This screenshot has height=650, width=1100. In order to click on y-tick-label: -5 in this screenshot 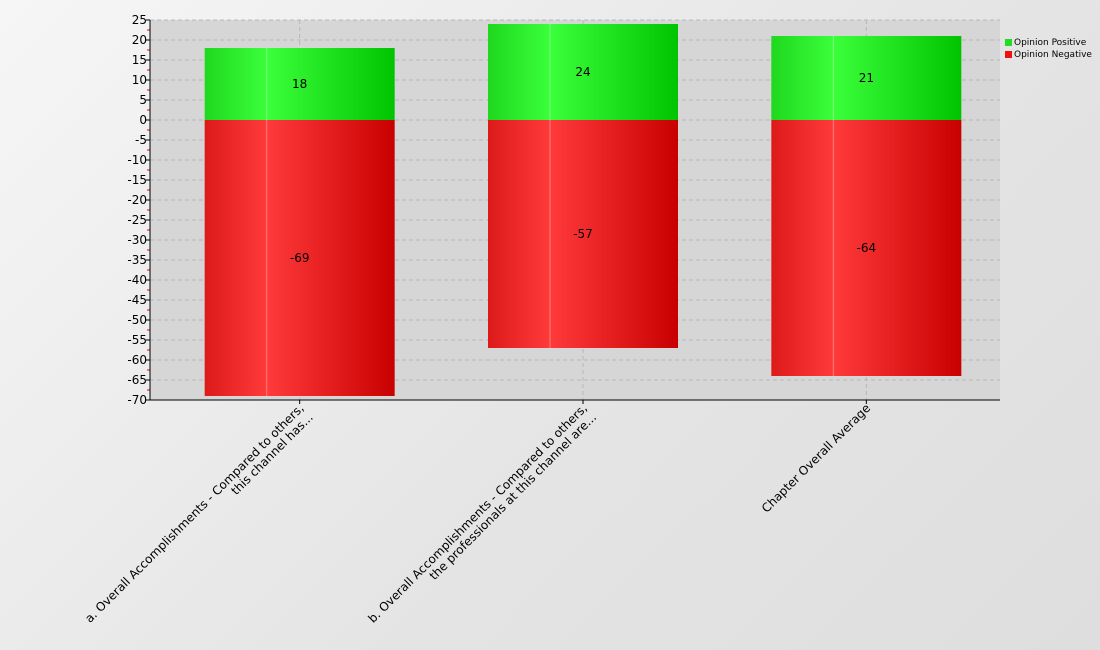, I will do `click(141, 140)`.